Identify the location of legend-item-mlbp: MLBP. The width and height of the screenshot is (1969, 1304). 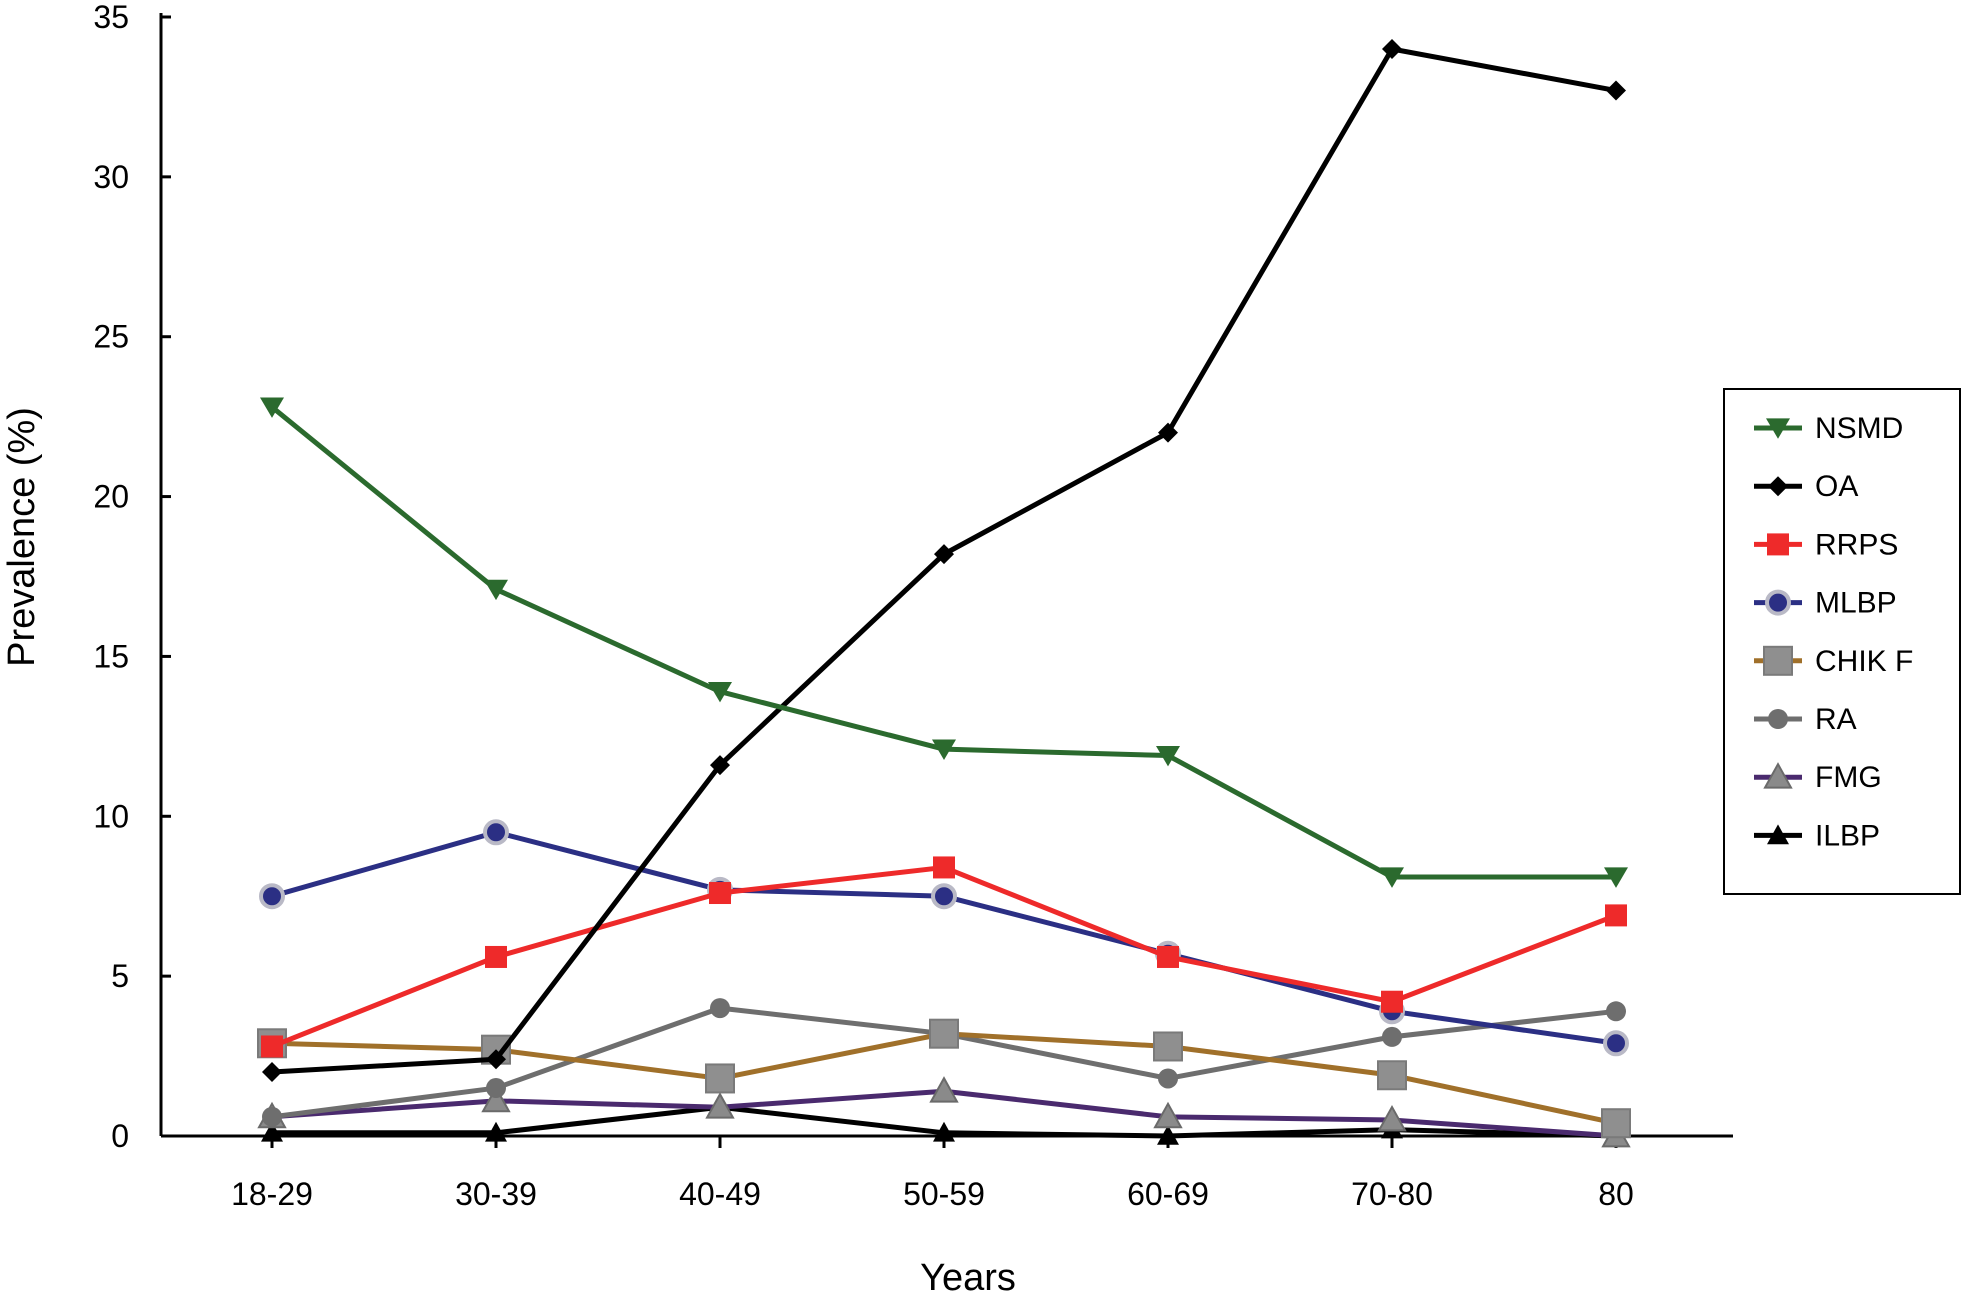
(1825, 603).